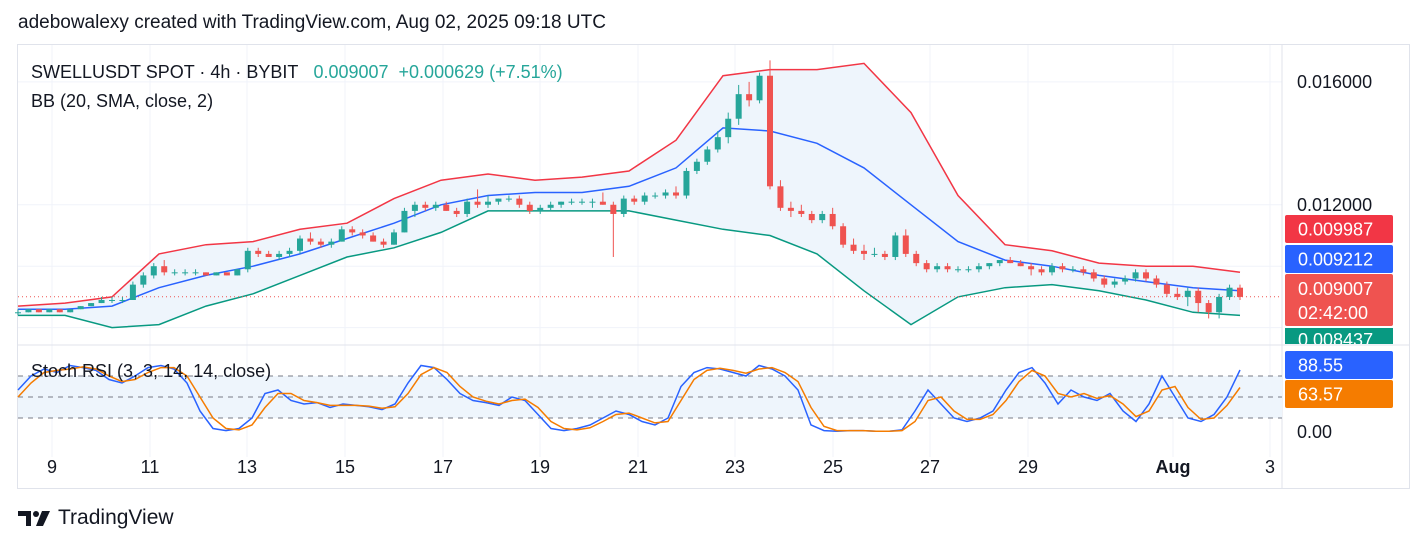  Describe the element at coordinates (638, 467) in the screenshot. I see `x-tick-label: 21` at that location.